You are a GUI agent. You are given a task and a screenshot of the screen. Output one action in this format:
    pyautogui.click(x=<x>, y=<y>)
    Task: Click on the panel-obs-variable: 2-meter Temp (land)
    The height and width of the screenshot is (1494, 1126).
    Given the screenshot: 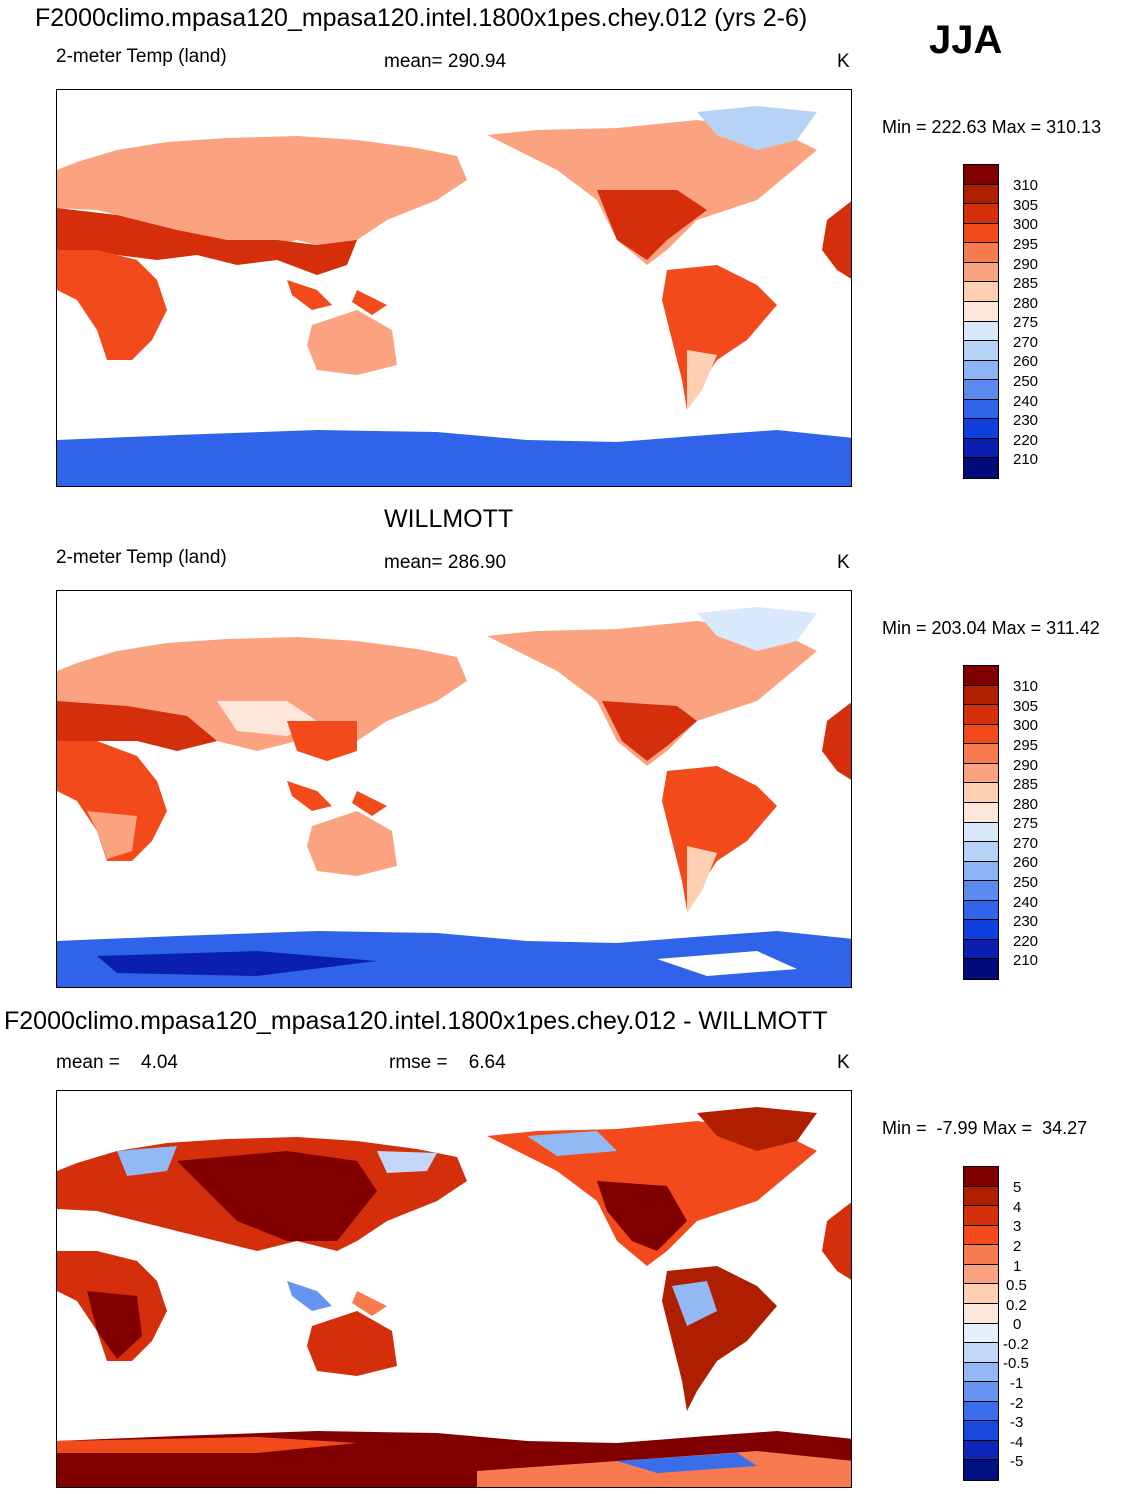 What is the action you would take?
    pyautogui.click(x=141, y=557)
    